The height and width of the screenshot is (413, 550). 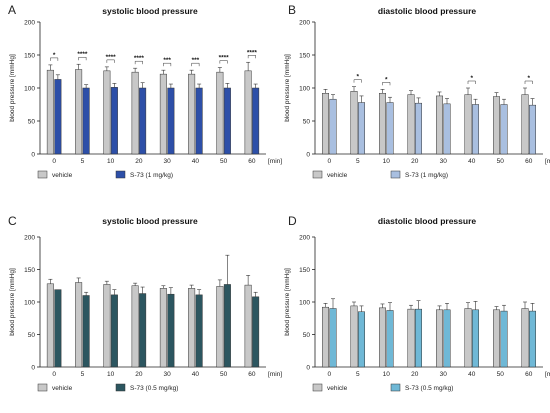 I want to click on panel-d-legend-swatch-treatment, so click(x=395, y=387).